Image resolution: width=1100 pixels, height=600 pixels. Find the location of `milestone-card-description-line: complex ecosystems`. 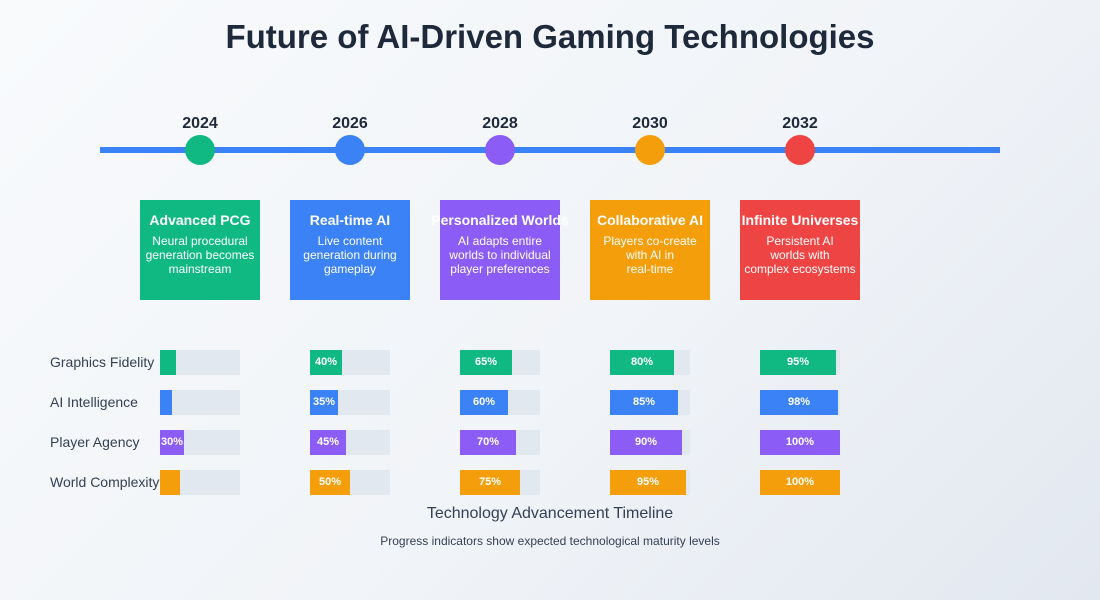

milestone-card-description-line: complex ecosystems is located at coordinates (800, 269).